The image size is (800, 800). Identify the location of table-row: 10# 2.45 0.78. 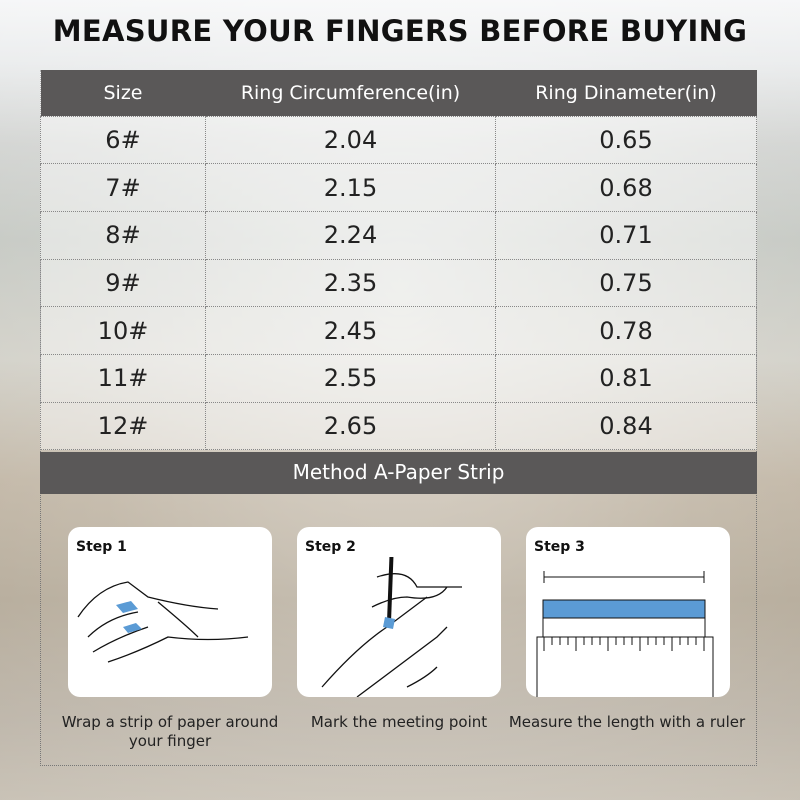
(398, 330).